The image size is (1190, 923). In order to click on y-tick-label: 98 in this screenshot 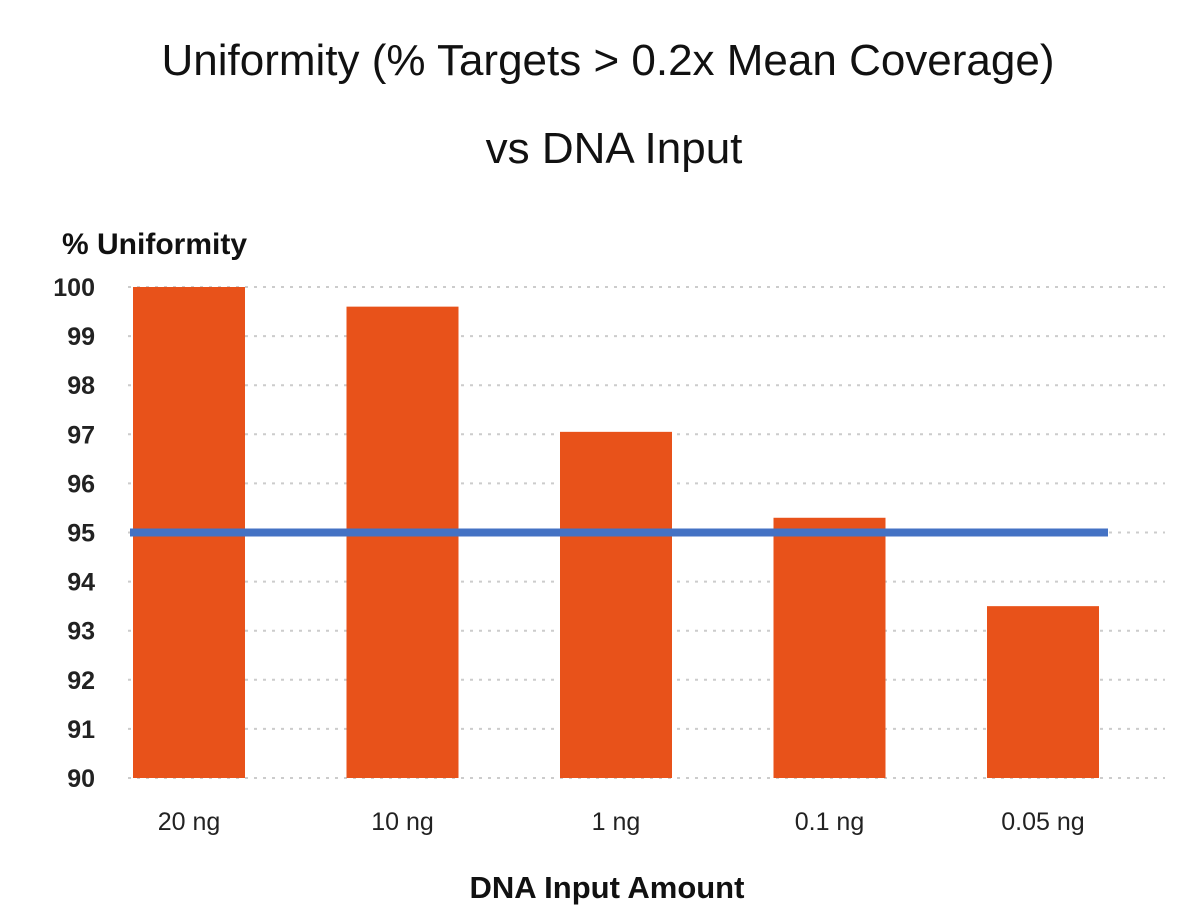, I will do `click(81, 386)`.